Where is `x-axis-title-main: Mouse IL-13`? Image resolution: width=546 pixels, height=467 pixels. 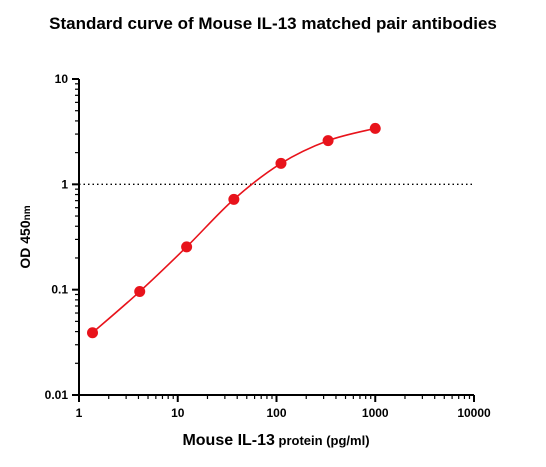 x-axis-title-main: Mouse IL-13 is located at coordinates (228, 440).